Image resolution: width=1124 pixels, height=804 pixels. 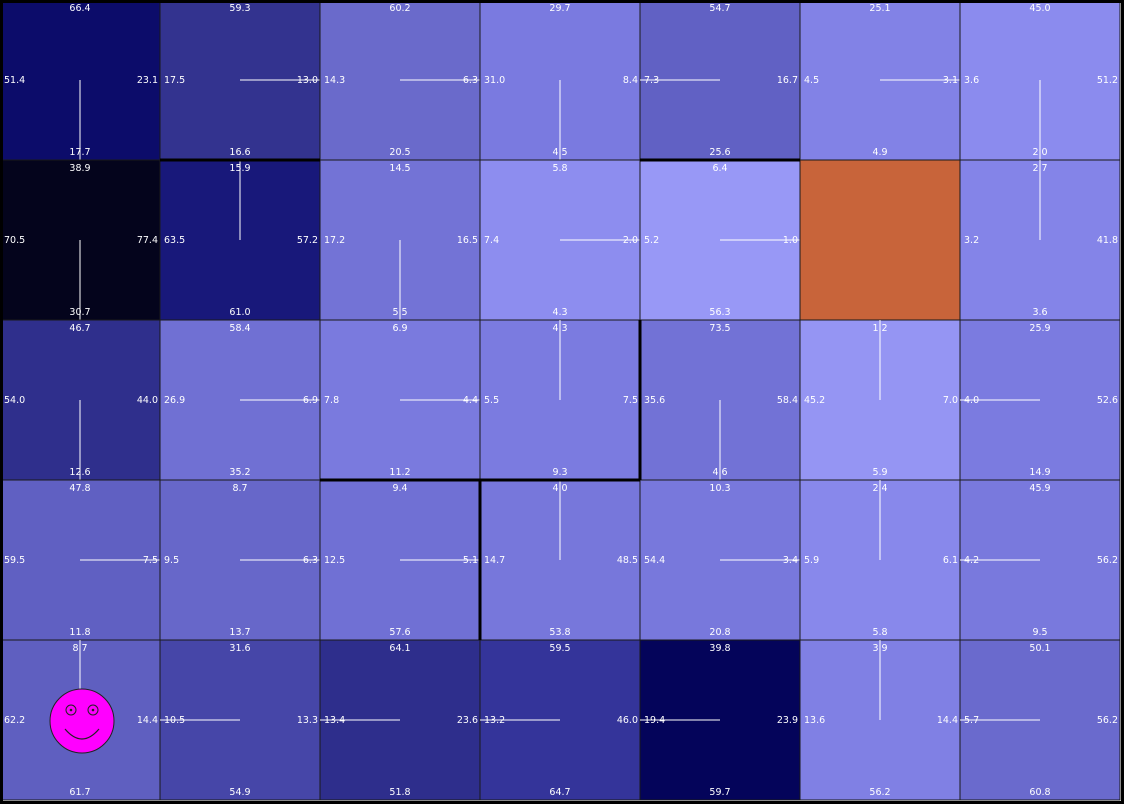 What do you see at coordinates (240, 560) in the screenshot?
I see `grid-cell: 8.7 13.7 9.5 6.3` at bounding box center [240, 560].